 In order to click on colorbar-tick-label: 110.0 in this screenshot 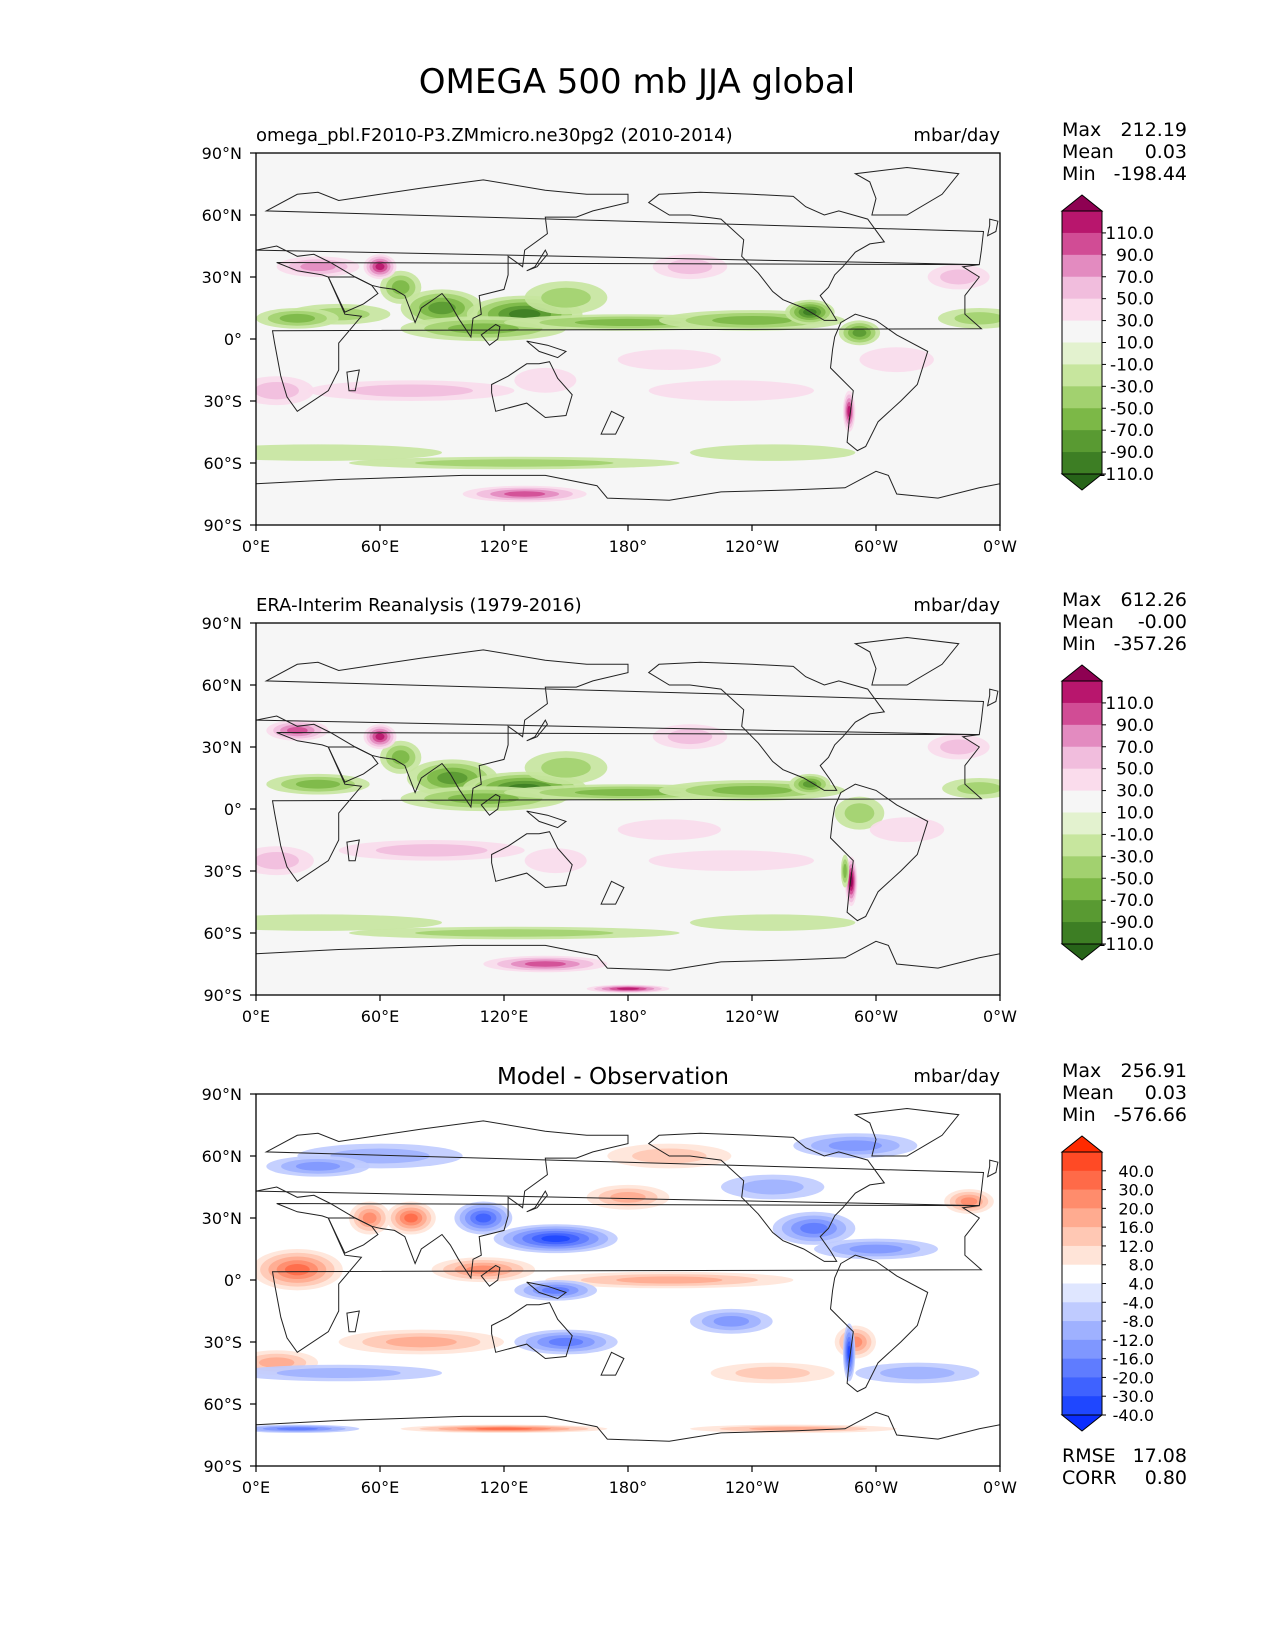, I will do `click(1129, 704)`.